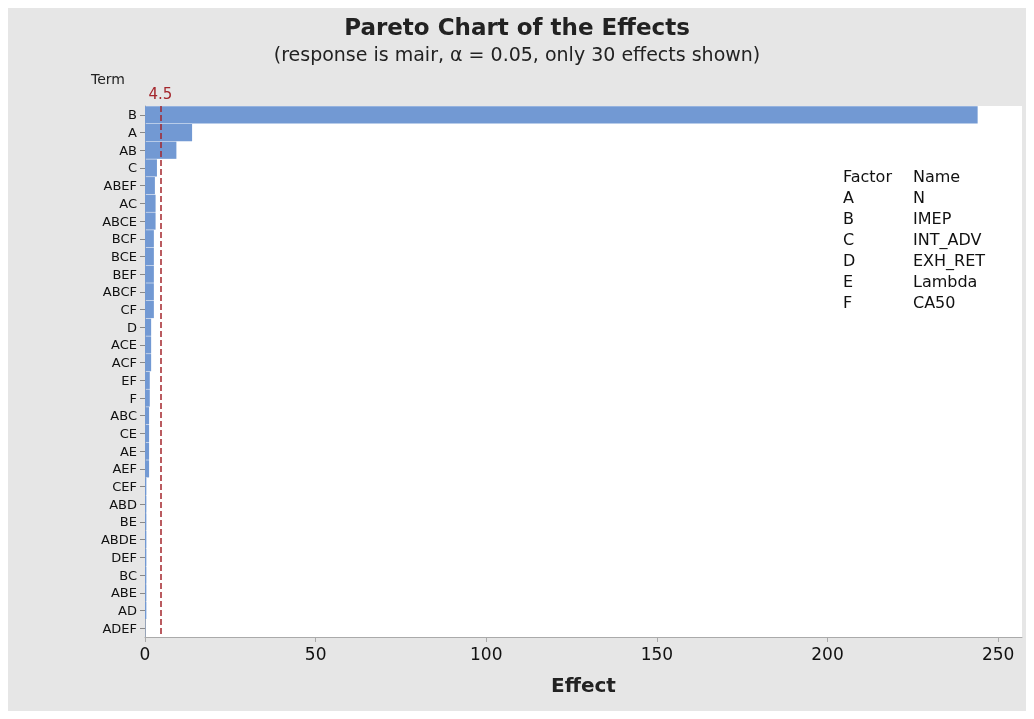  Describe the element at coordinates (123, 593) in the screenshot. I see `y-tick-label: ABE` at that location.